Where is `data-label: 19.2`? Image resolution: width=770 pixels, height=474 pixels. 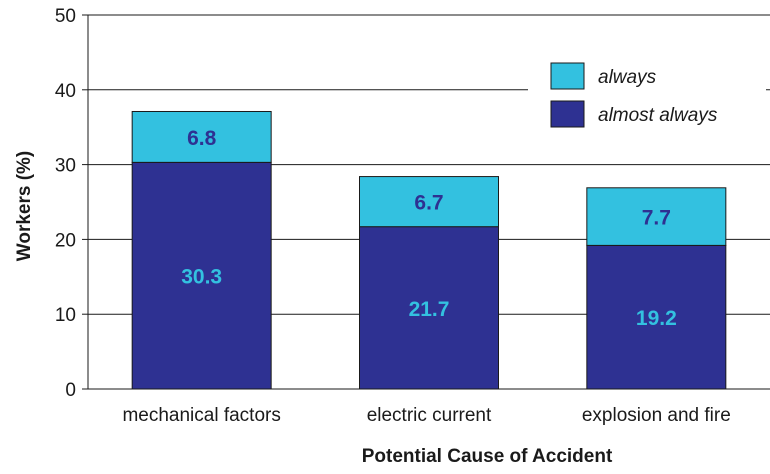 data-label: 19.2 is located at coordinates (656, 318).